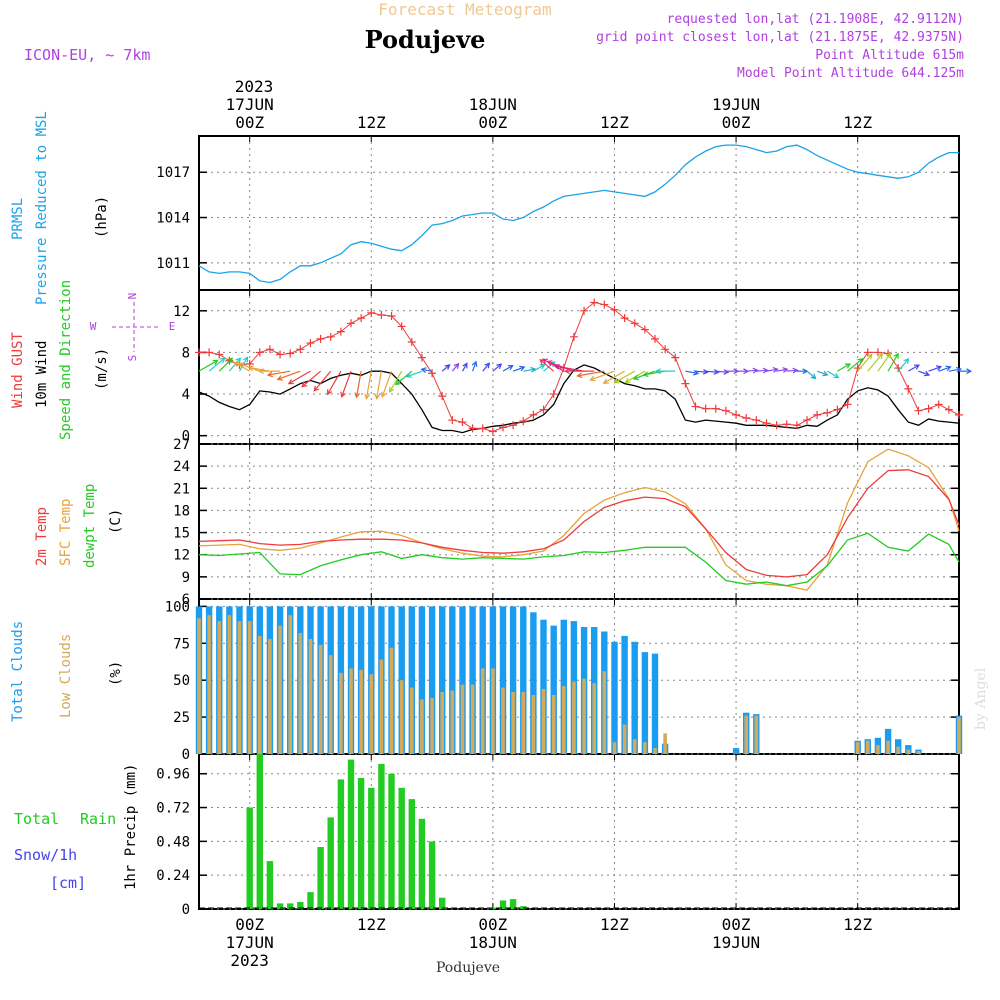 This screenshot has width=1000, height=1000. What do you see at coordinates (133, 327) in the screenshot?
I see `compass-rose: W E N S` at bounding box center [133, 327].